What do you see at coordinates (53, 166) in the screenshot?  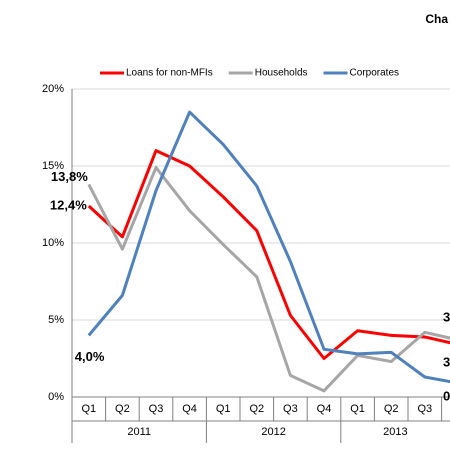 I see `y-tick-label: 15%` at bounding box center [53, 166].